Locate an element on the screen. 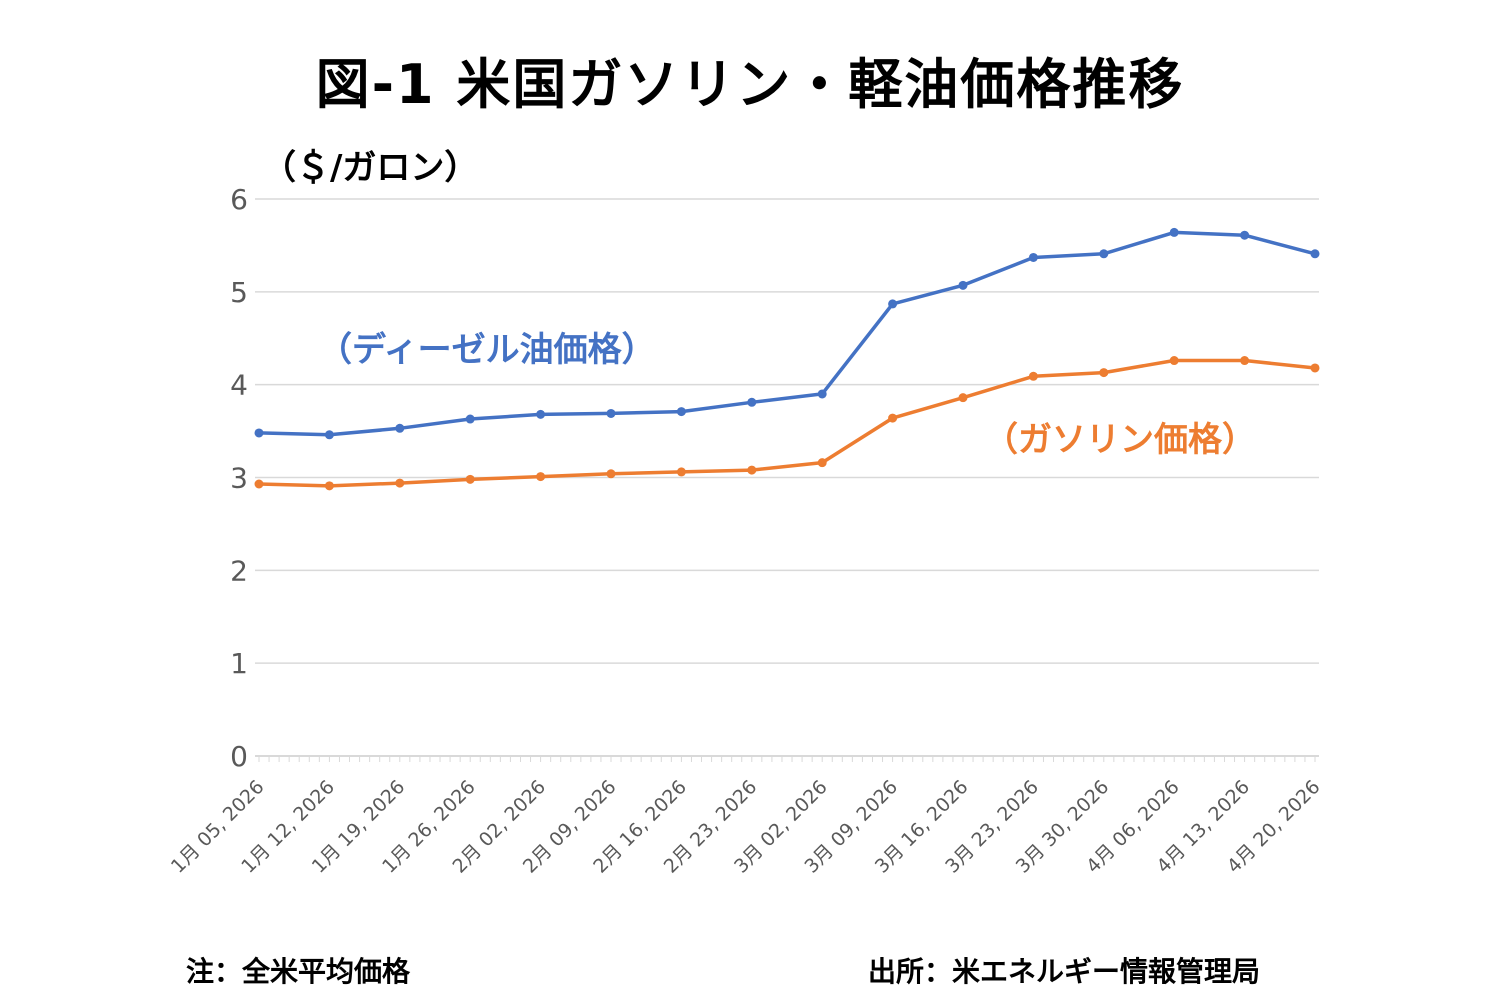 The height and width of the screenshot is (1000, 1500). chart-title: 図-1 米国ガソリン・軽油価格推移 is located at coordinates (750, 84).